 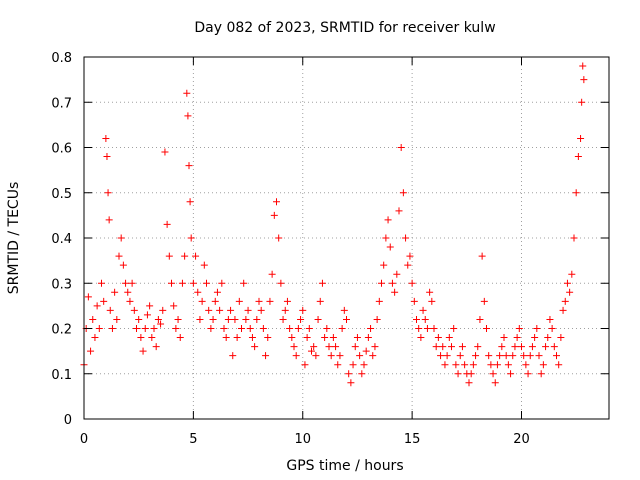 What do you see at coordinates (412, 439) in the screenshot?
I see `x-tick-label: 15` at bounding box center [412, 439].